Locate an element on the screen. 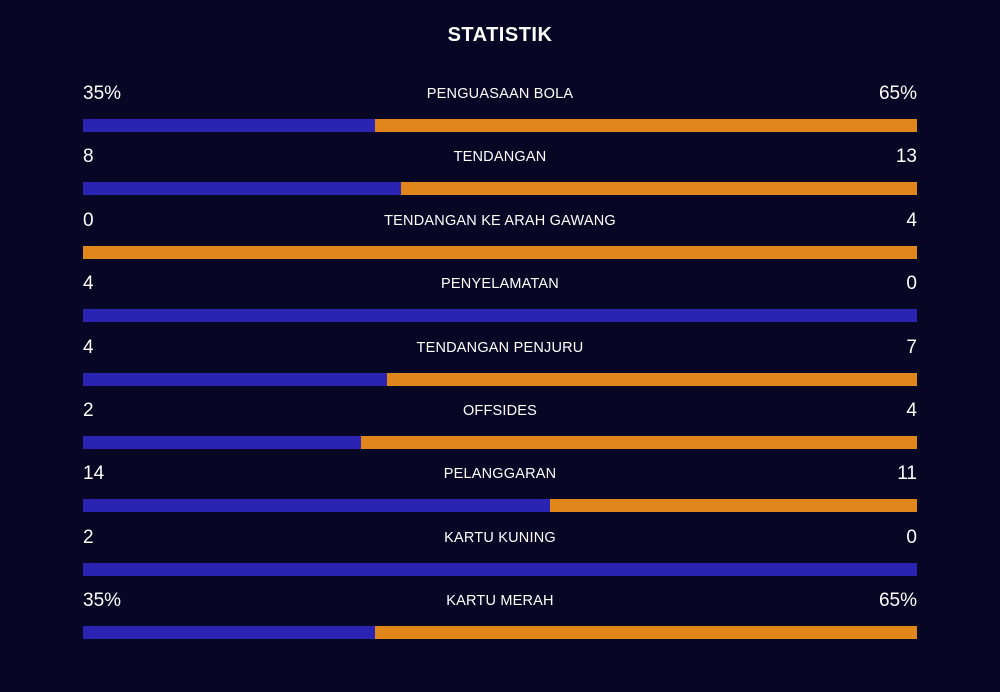 The height and width of the screenshot is (692, 1000). stat-row: 0 TENDANGAN KE ARAH GAWANG 4 is located at coordinates (500, 237).